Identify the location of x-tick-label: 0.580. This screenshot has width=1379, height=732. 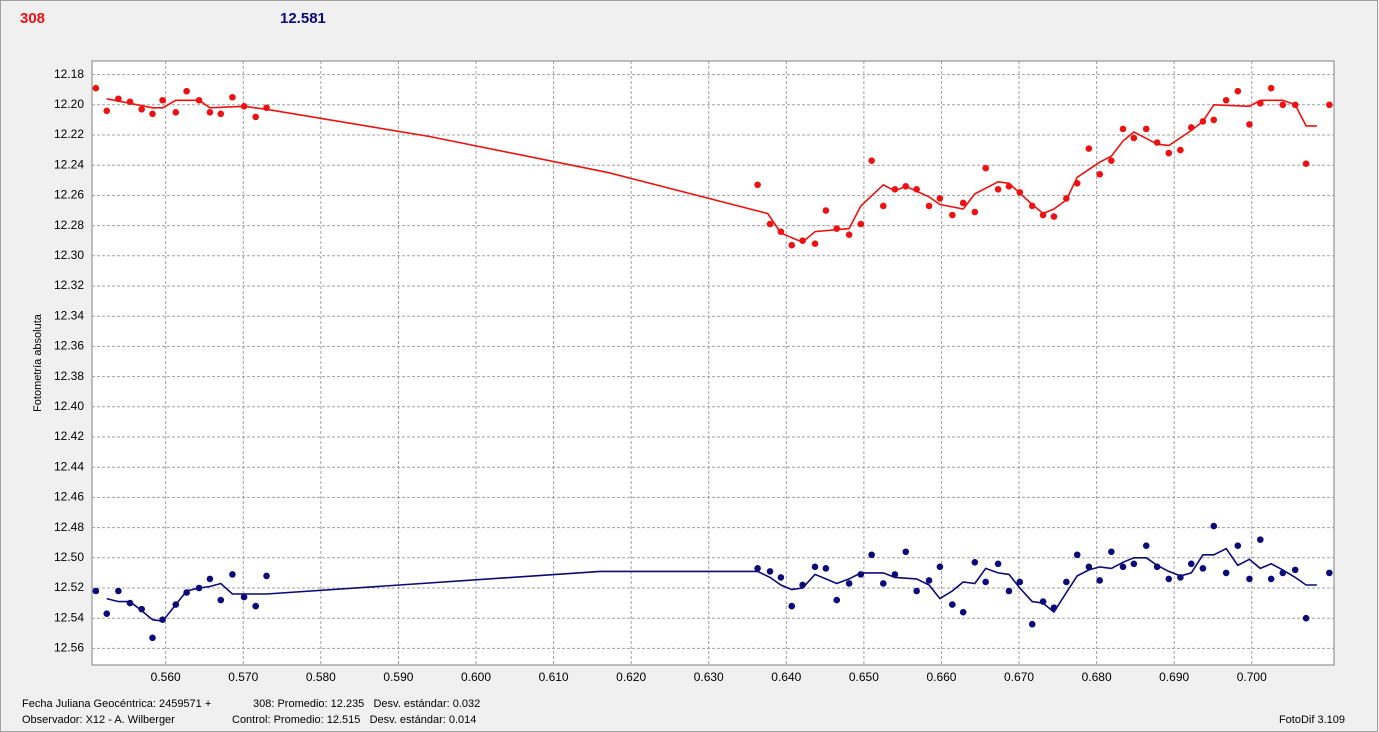
(321, 677).